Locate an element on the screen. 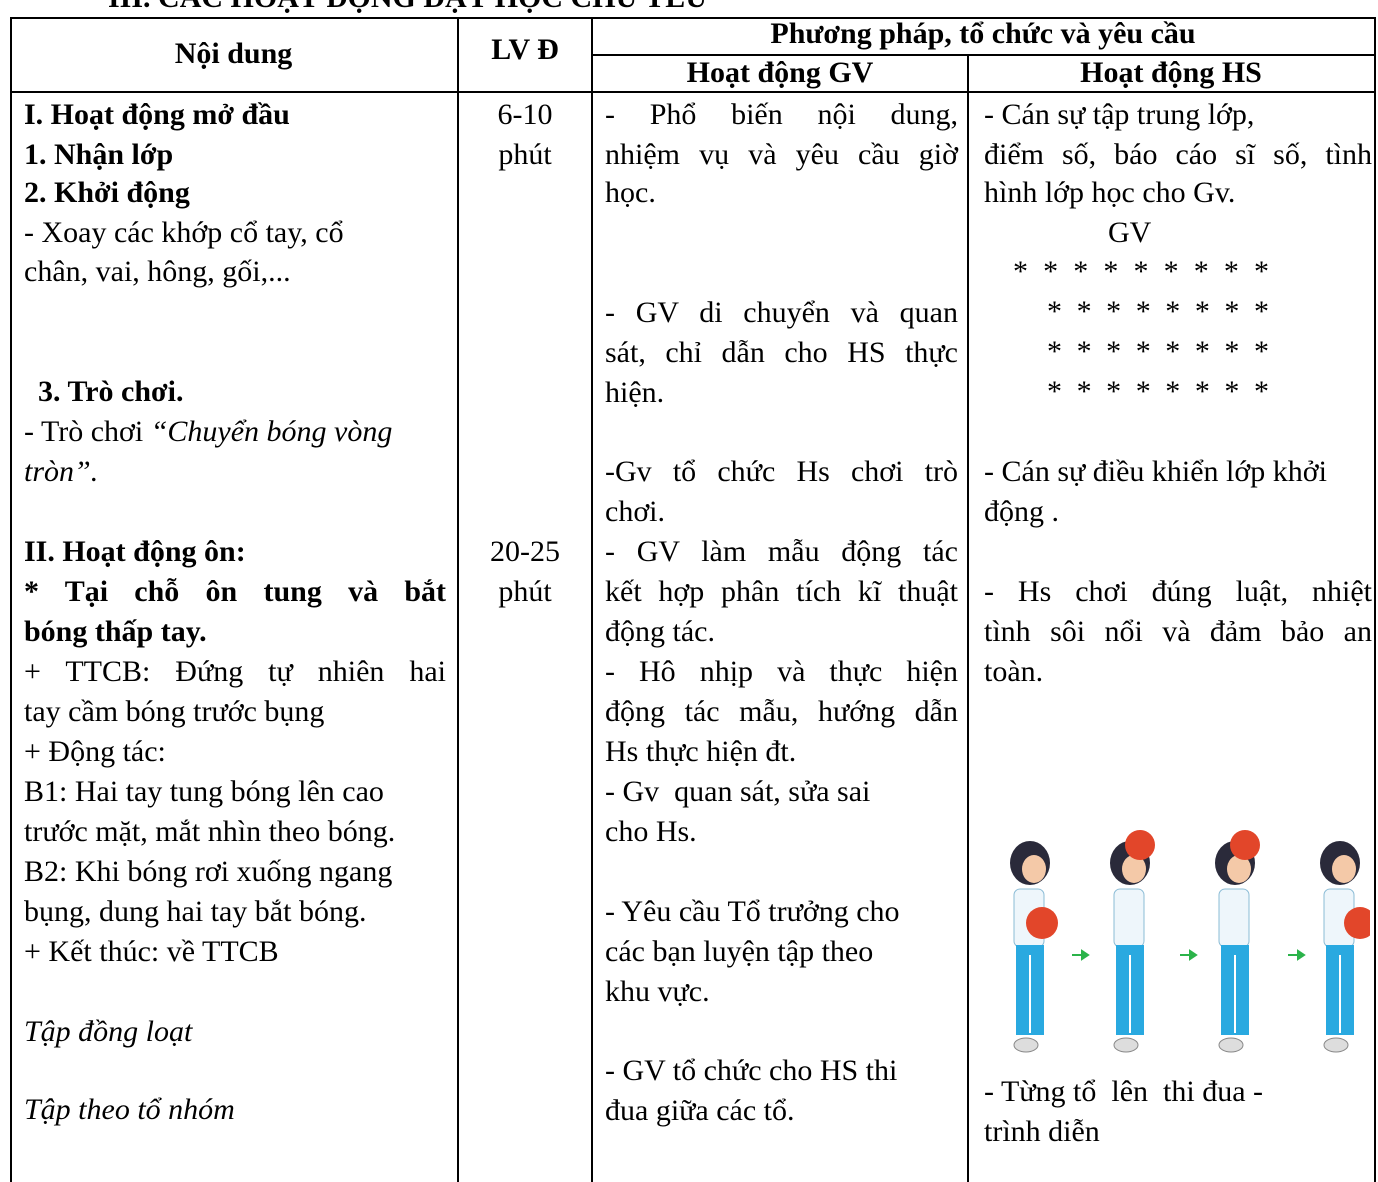 Image resolution: width=1378 pixels, height=1182 pixels. cell-line: - Từng tổ lên thi đua - is located at coordinates (1123, 1091).